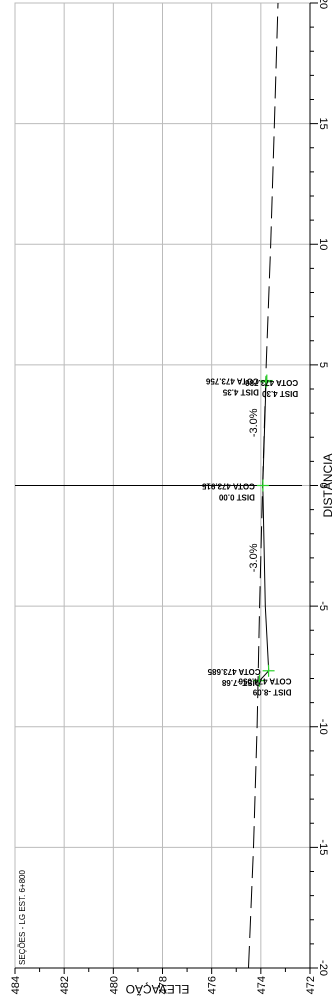  Describe the element at coordinates (164, 985) in the screenshot. I see `elevation-tick-label: 478` at that location.